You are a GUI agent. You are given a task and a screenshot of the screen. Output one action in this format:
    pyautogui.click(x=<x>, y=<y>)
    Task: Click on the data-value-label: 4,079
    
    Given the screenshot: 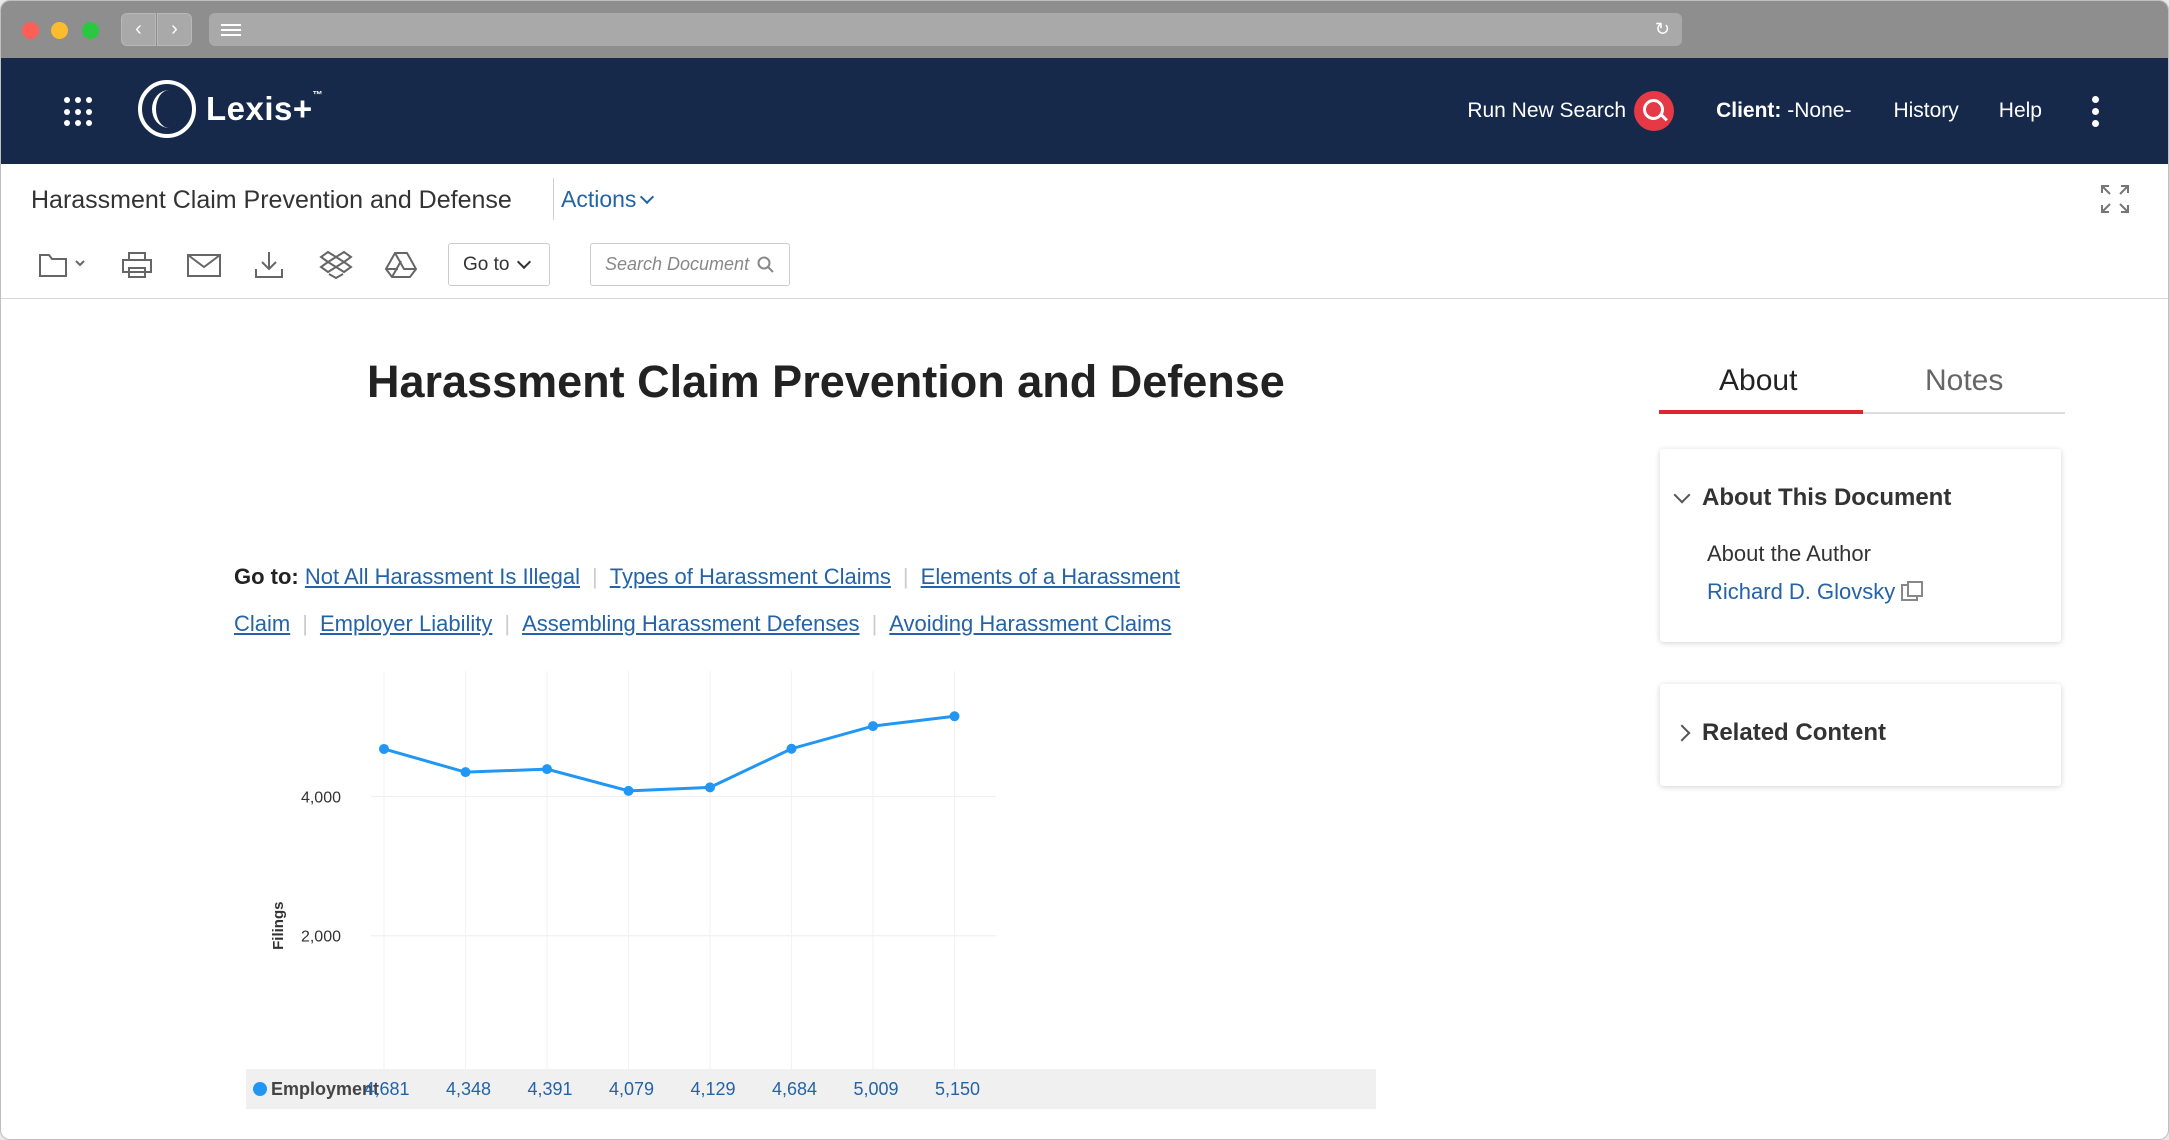 What is the action you would take?
    pyautogui.click(x=631, y=1089)
    